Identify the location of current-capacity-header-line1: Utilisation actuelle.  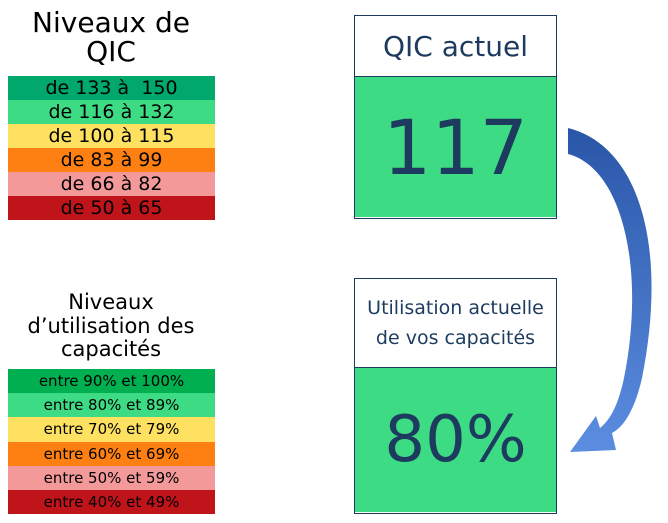
(455, 307).